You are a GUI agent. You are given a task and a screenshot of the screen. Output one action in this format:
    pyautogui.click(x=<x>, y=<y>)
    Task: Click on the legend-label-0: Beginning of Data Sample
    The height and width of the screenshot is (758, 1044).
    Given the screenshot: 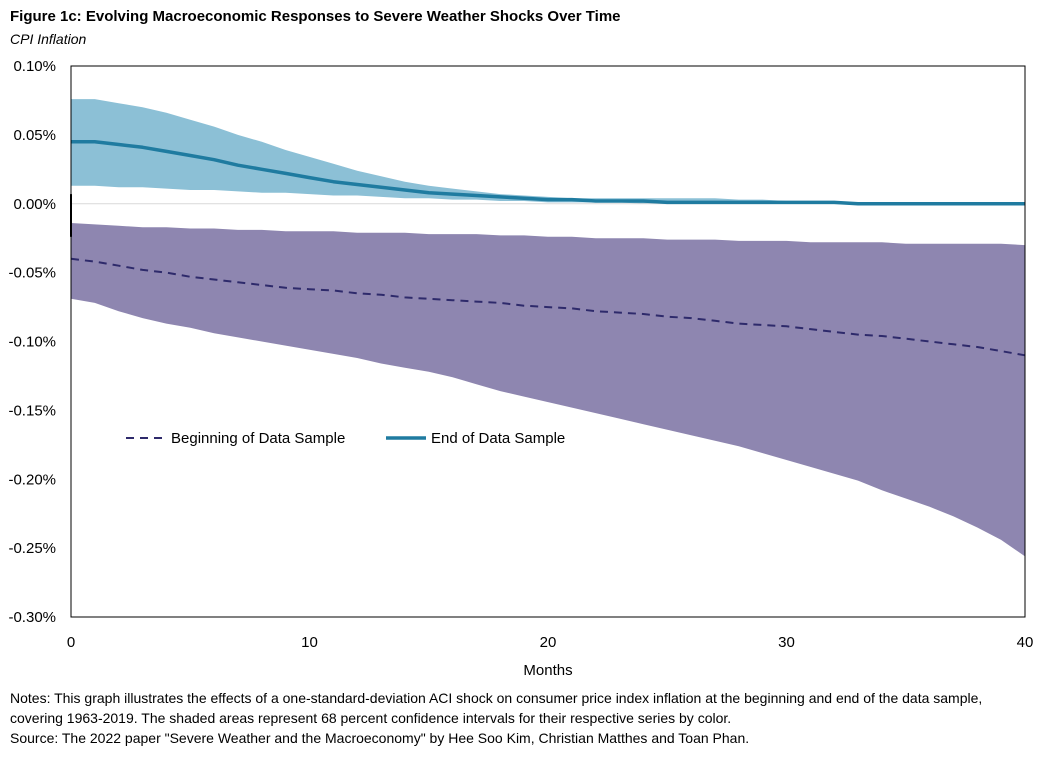 What is the action you would take?
    pyautogui.click(x=258, y=438)
    